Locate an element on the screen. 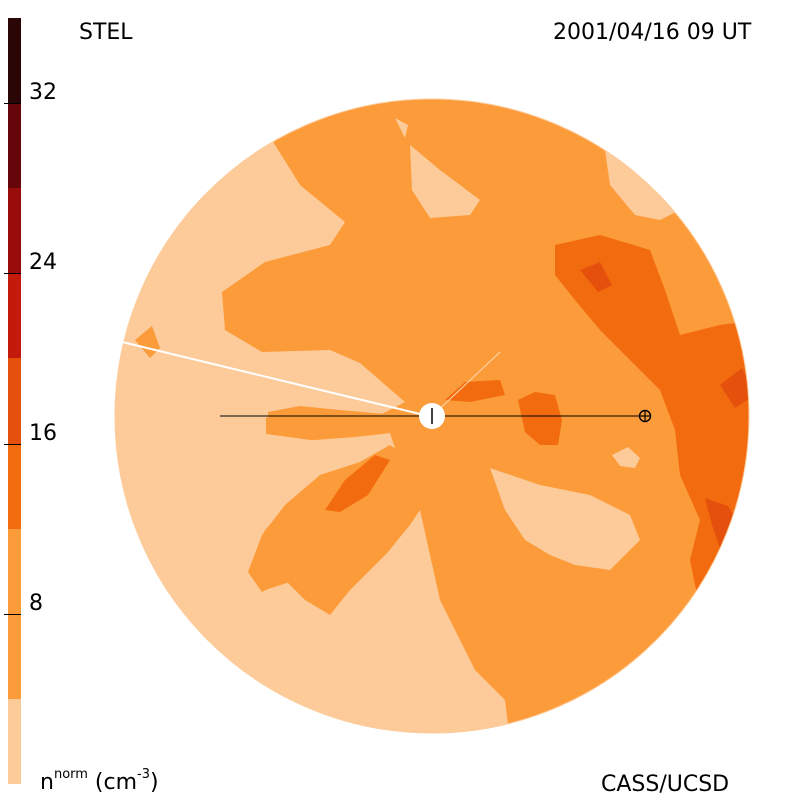  mid-density-west-strip is located at coordinates (330, 423).